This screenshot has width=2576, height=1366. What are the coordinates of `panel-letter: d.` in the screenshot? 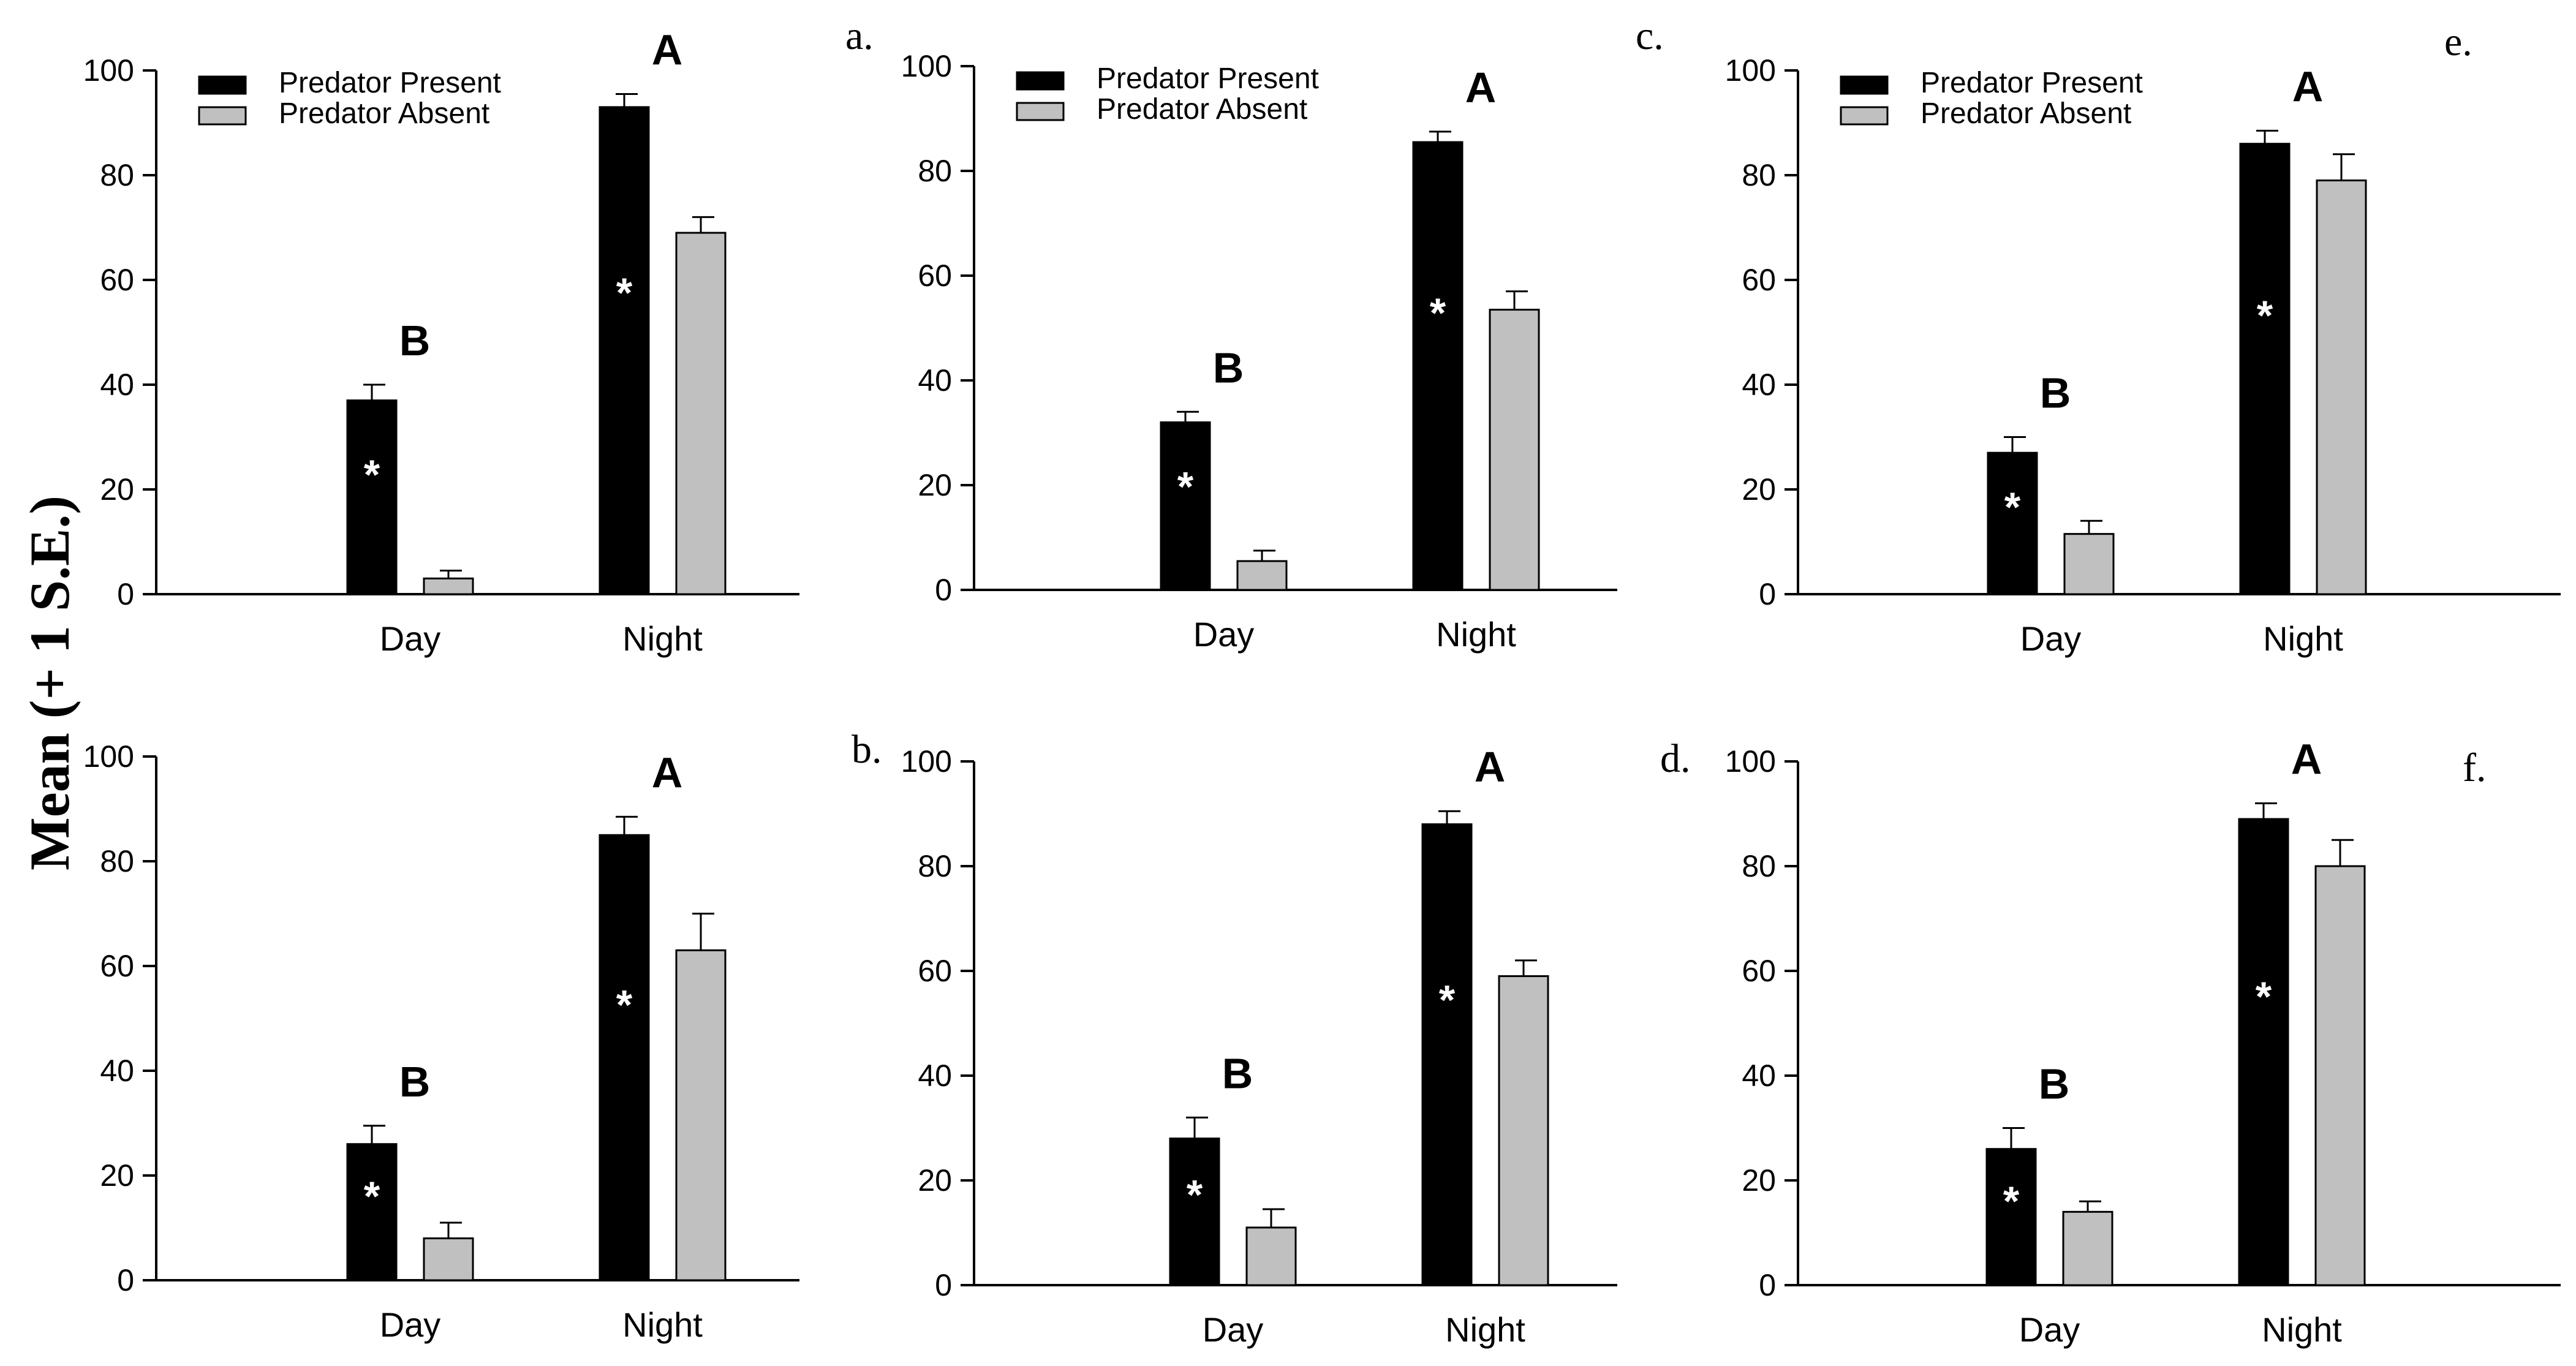 It's located at (1675, 758).